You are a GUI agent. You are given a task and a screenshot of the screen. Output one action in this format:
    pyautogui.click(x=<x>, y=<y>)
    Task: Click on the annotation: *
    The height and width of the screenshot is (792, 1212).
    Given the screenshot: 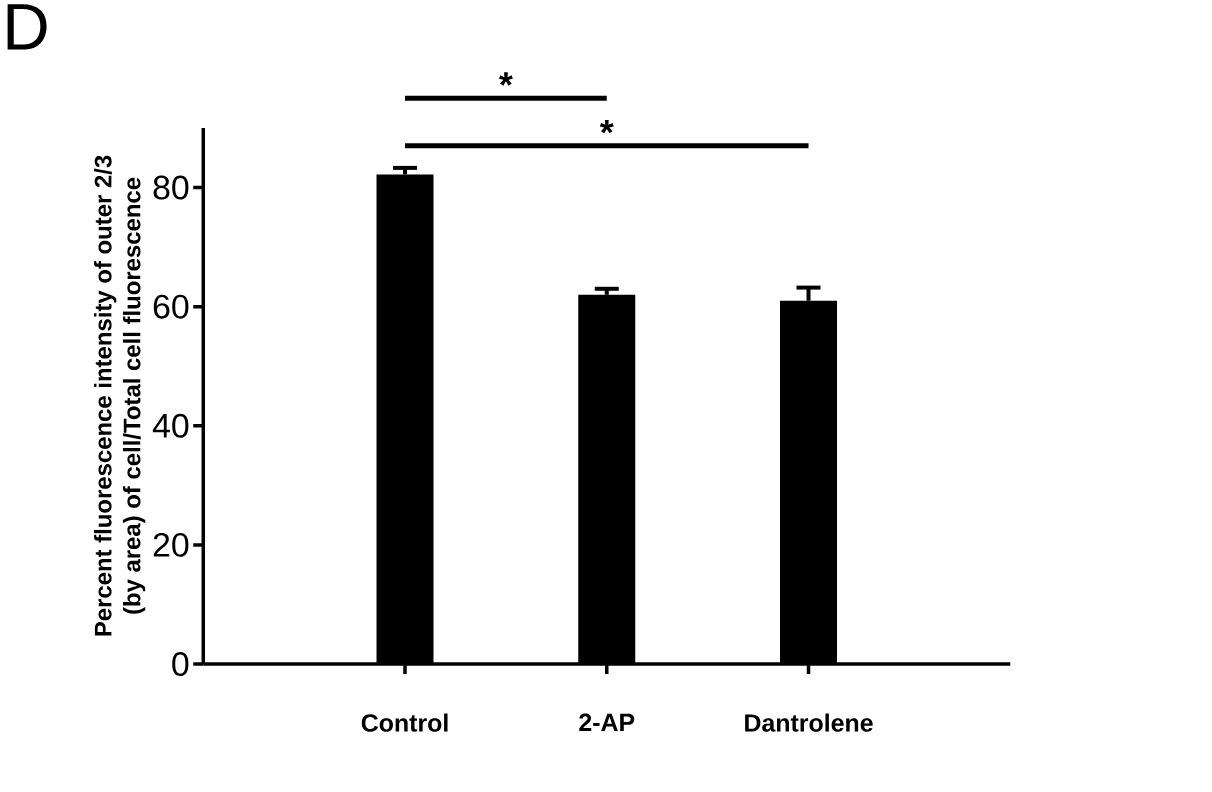 What is the action you would take?
    pyautogui.click(x=606, y=126)
    